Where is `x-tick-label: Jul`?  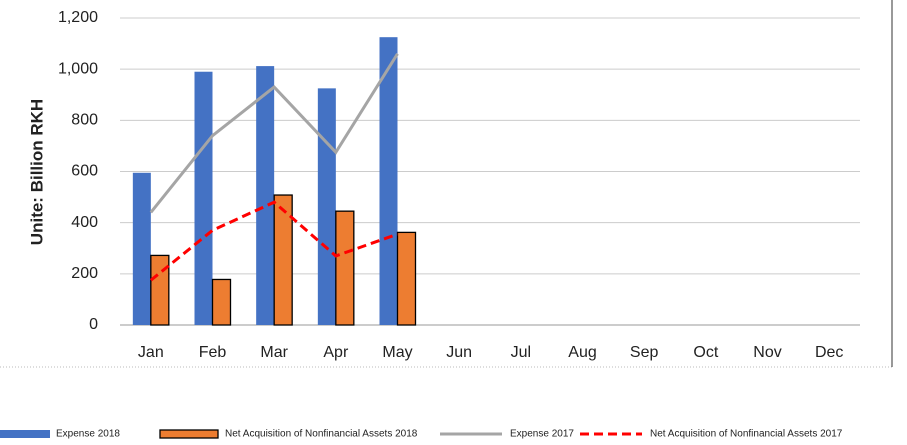
x-tick-label: Jul is located at coordinates (521, 352).